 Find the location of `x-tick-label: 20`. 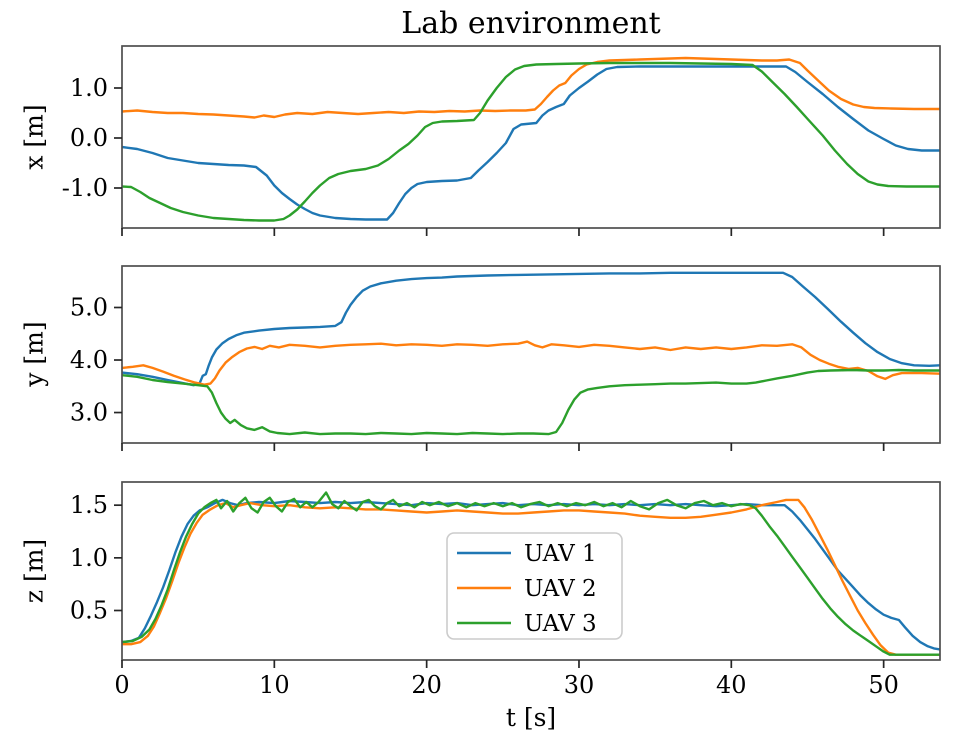

x-tick-label: 20 is located at coordinates (426, 685).